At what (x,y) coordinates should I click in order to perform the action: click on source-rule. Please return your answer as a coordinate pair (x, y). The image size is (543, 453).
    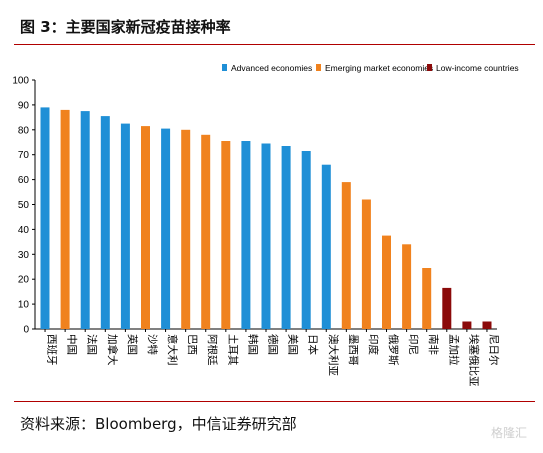
    Looking at the image, I should click on (274, 401).